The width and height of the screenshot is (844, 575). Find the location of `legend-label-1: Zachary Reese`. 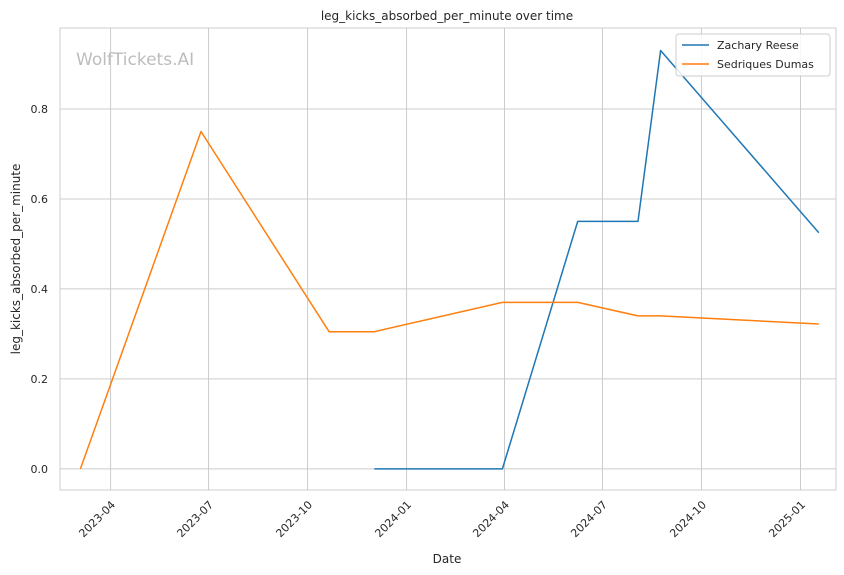

legend-label-1: Zachary Reese is located at coordinates (758, 45).